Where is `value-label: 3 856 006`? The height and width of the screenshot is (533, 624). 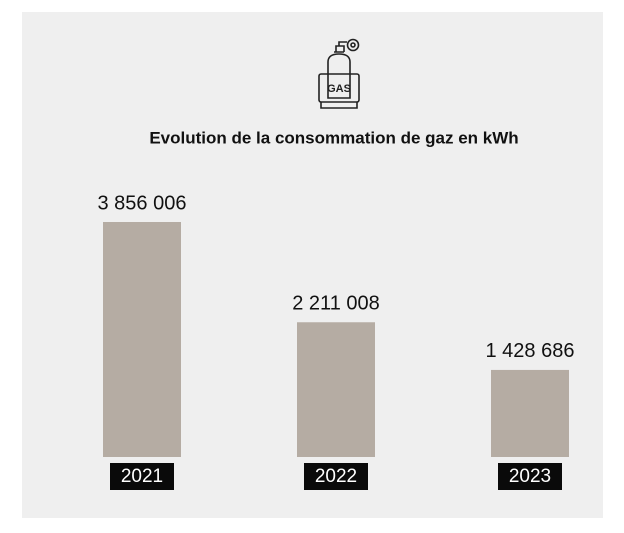
value-label: 3 856 006 is located at coordinates (142, 203).